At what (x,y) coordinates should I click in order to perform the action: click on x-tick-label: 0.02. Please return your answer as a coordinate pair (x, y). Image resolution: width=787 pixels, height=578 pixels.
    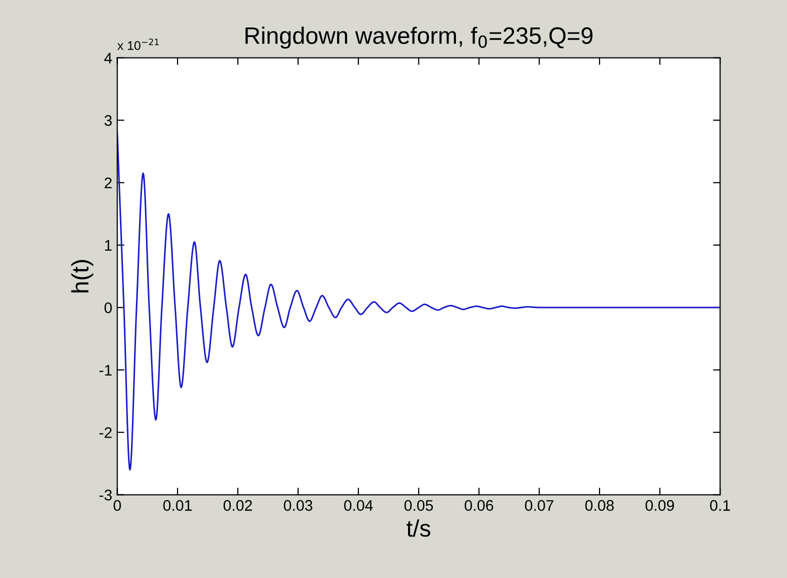
    Looking at the image, I should click on (238, 505).